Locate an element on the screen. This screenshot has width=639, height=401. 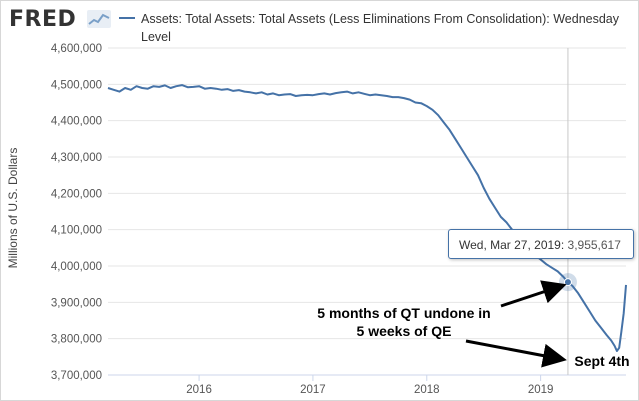
y-tick-label: 4,600,000 is located at coordinates (76, 49).